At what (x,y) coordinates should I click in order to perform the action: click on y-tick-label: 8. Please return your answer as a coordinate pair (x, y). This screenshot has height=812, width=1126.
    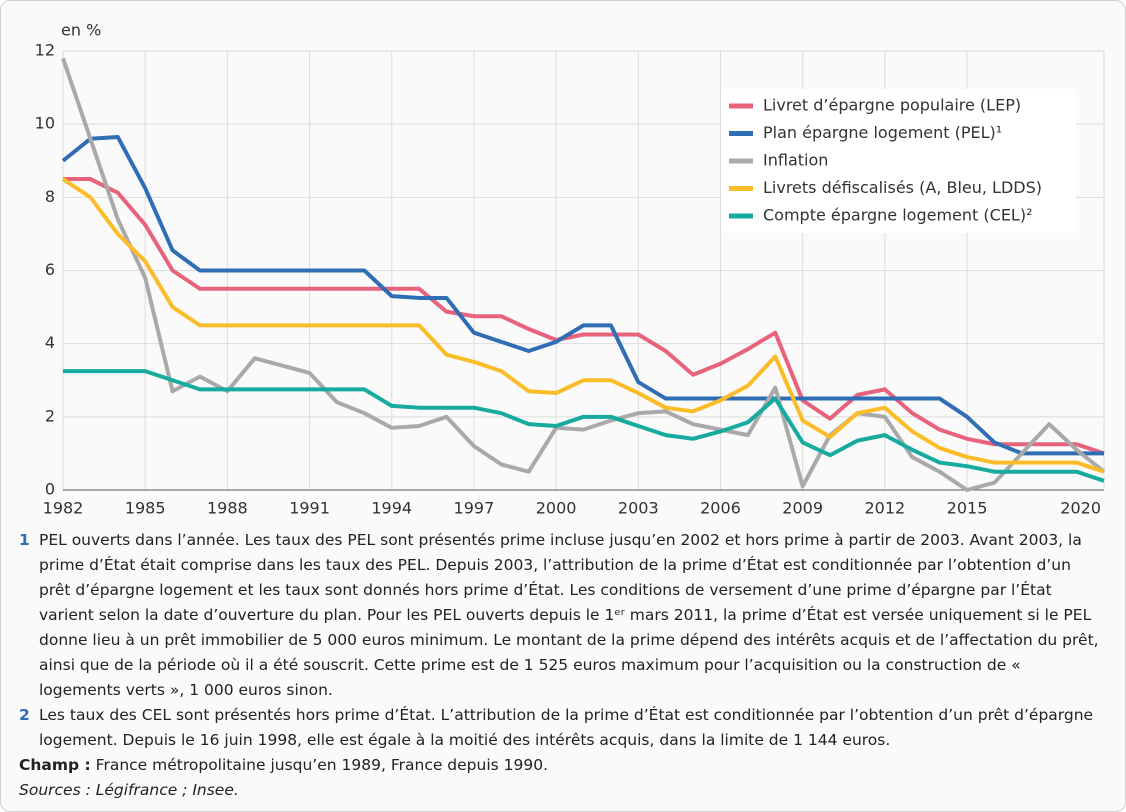
    Looking at the image, I should click on (50, 196).